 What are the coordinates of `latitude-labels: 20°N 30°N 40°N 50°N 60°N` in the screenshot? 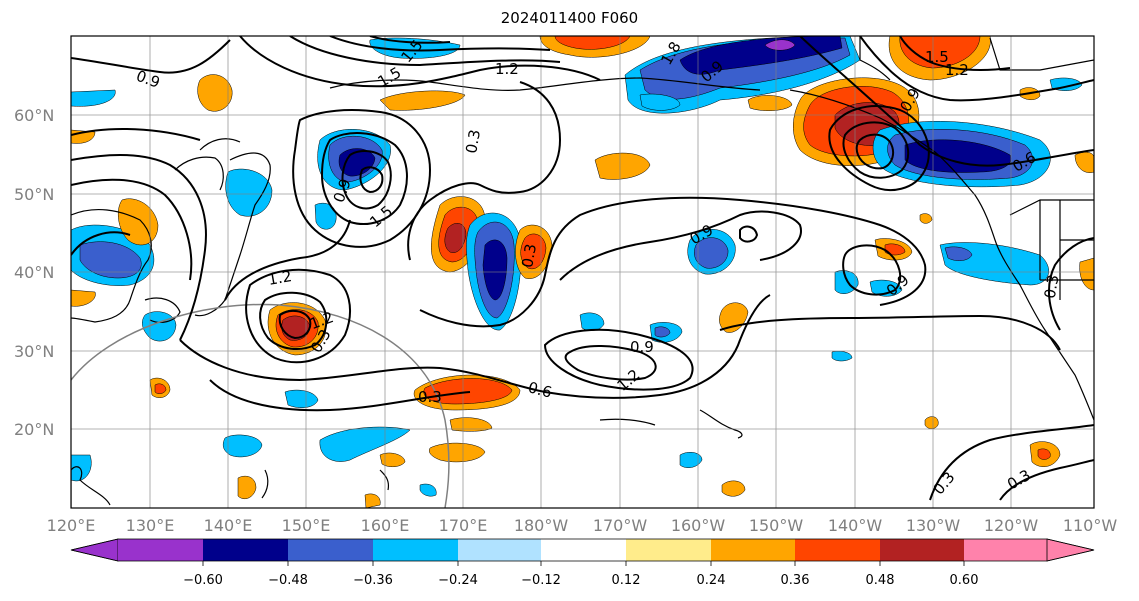 It's located at (34, 272).